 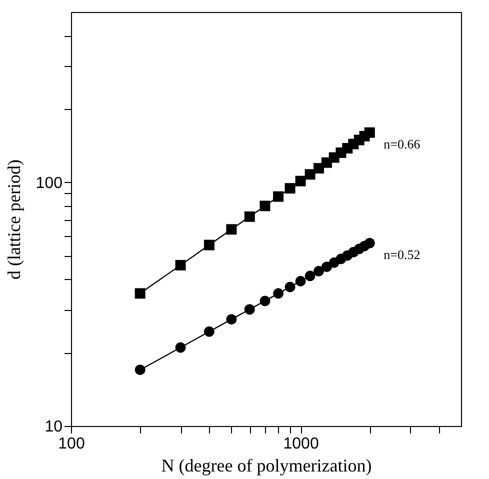 I want to click on annotation: n=0.52, so click(x=402, y=254).